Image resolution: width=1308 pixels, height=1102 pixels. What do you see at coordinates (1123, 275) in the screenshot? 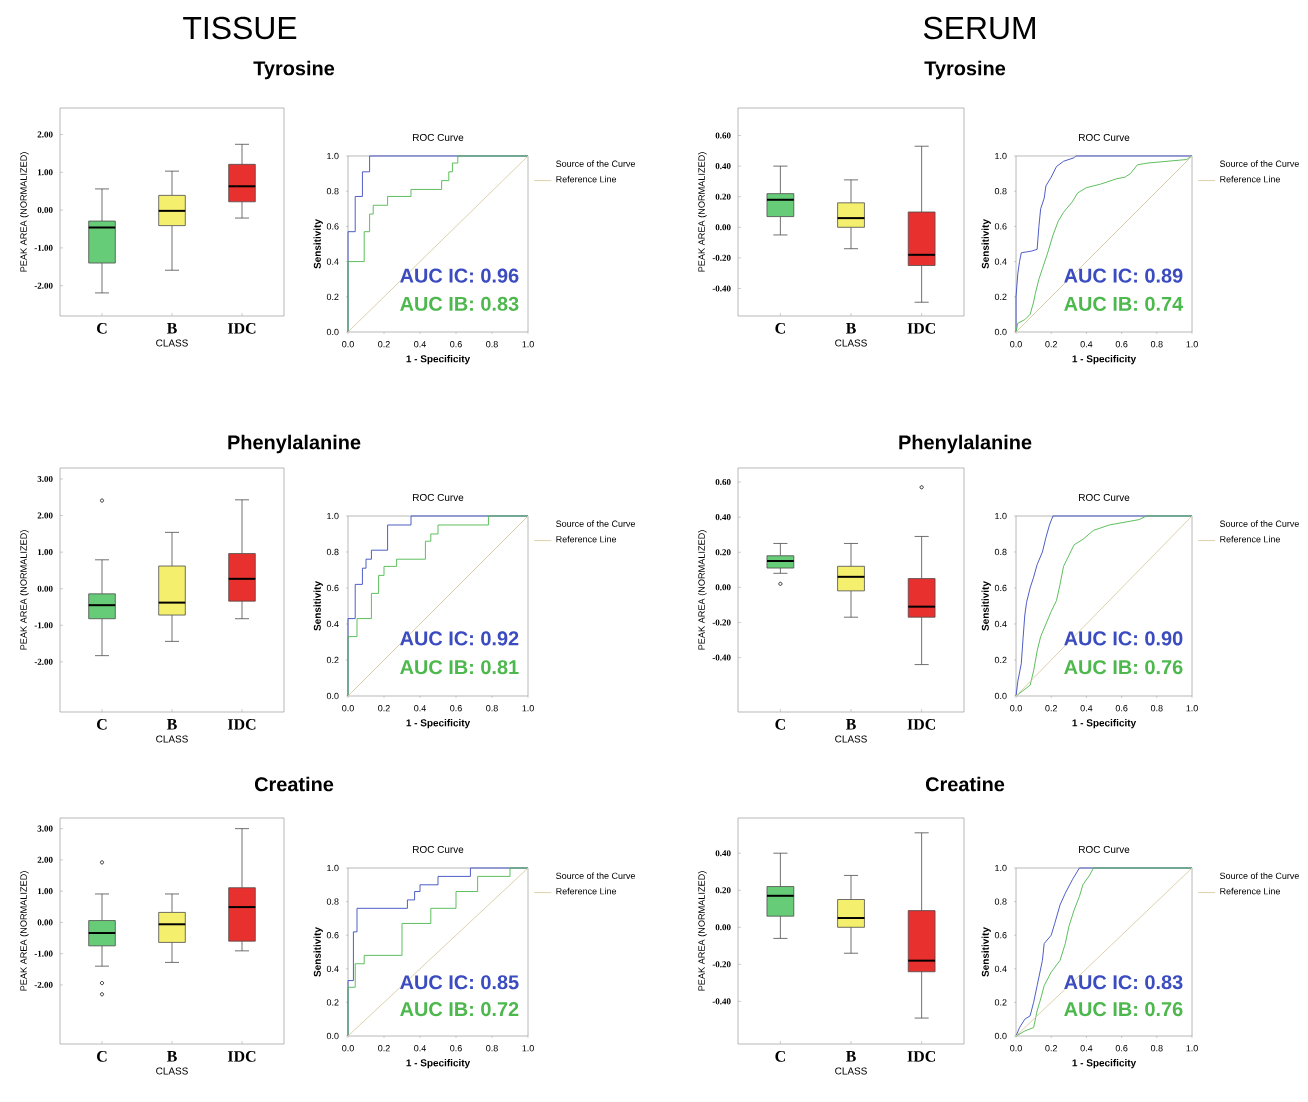
I see `annotation: AUC IC: 0.89` at bounding box center [1123, 275].